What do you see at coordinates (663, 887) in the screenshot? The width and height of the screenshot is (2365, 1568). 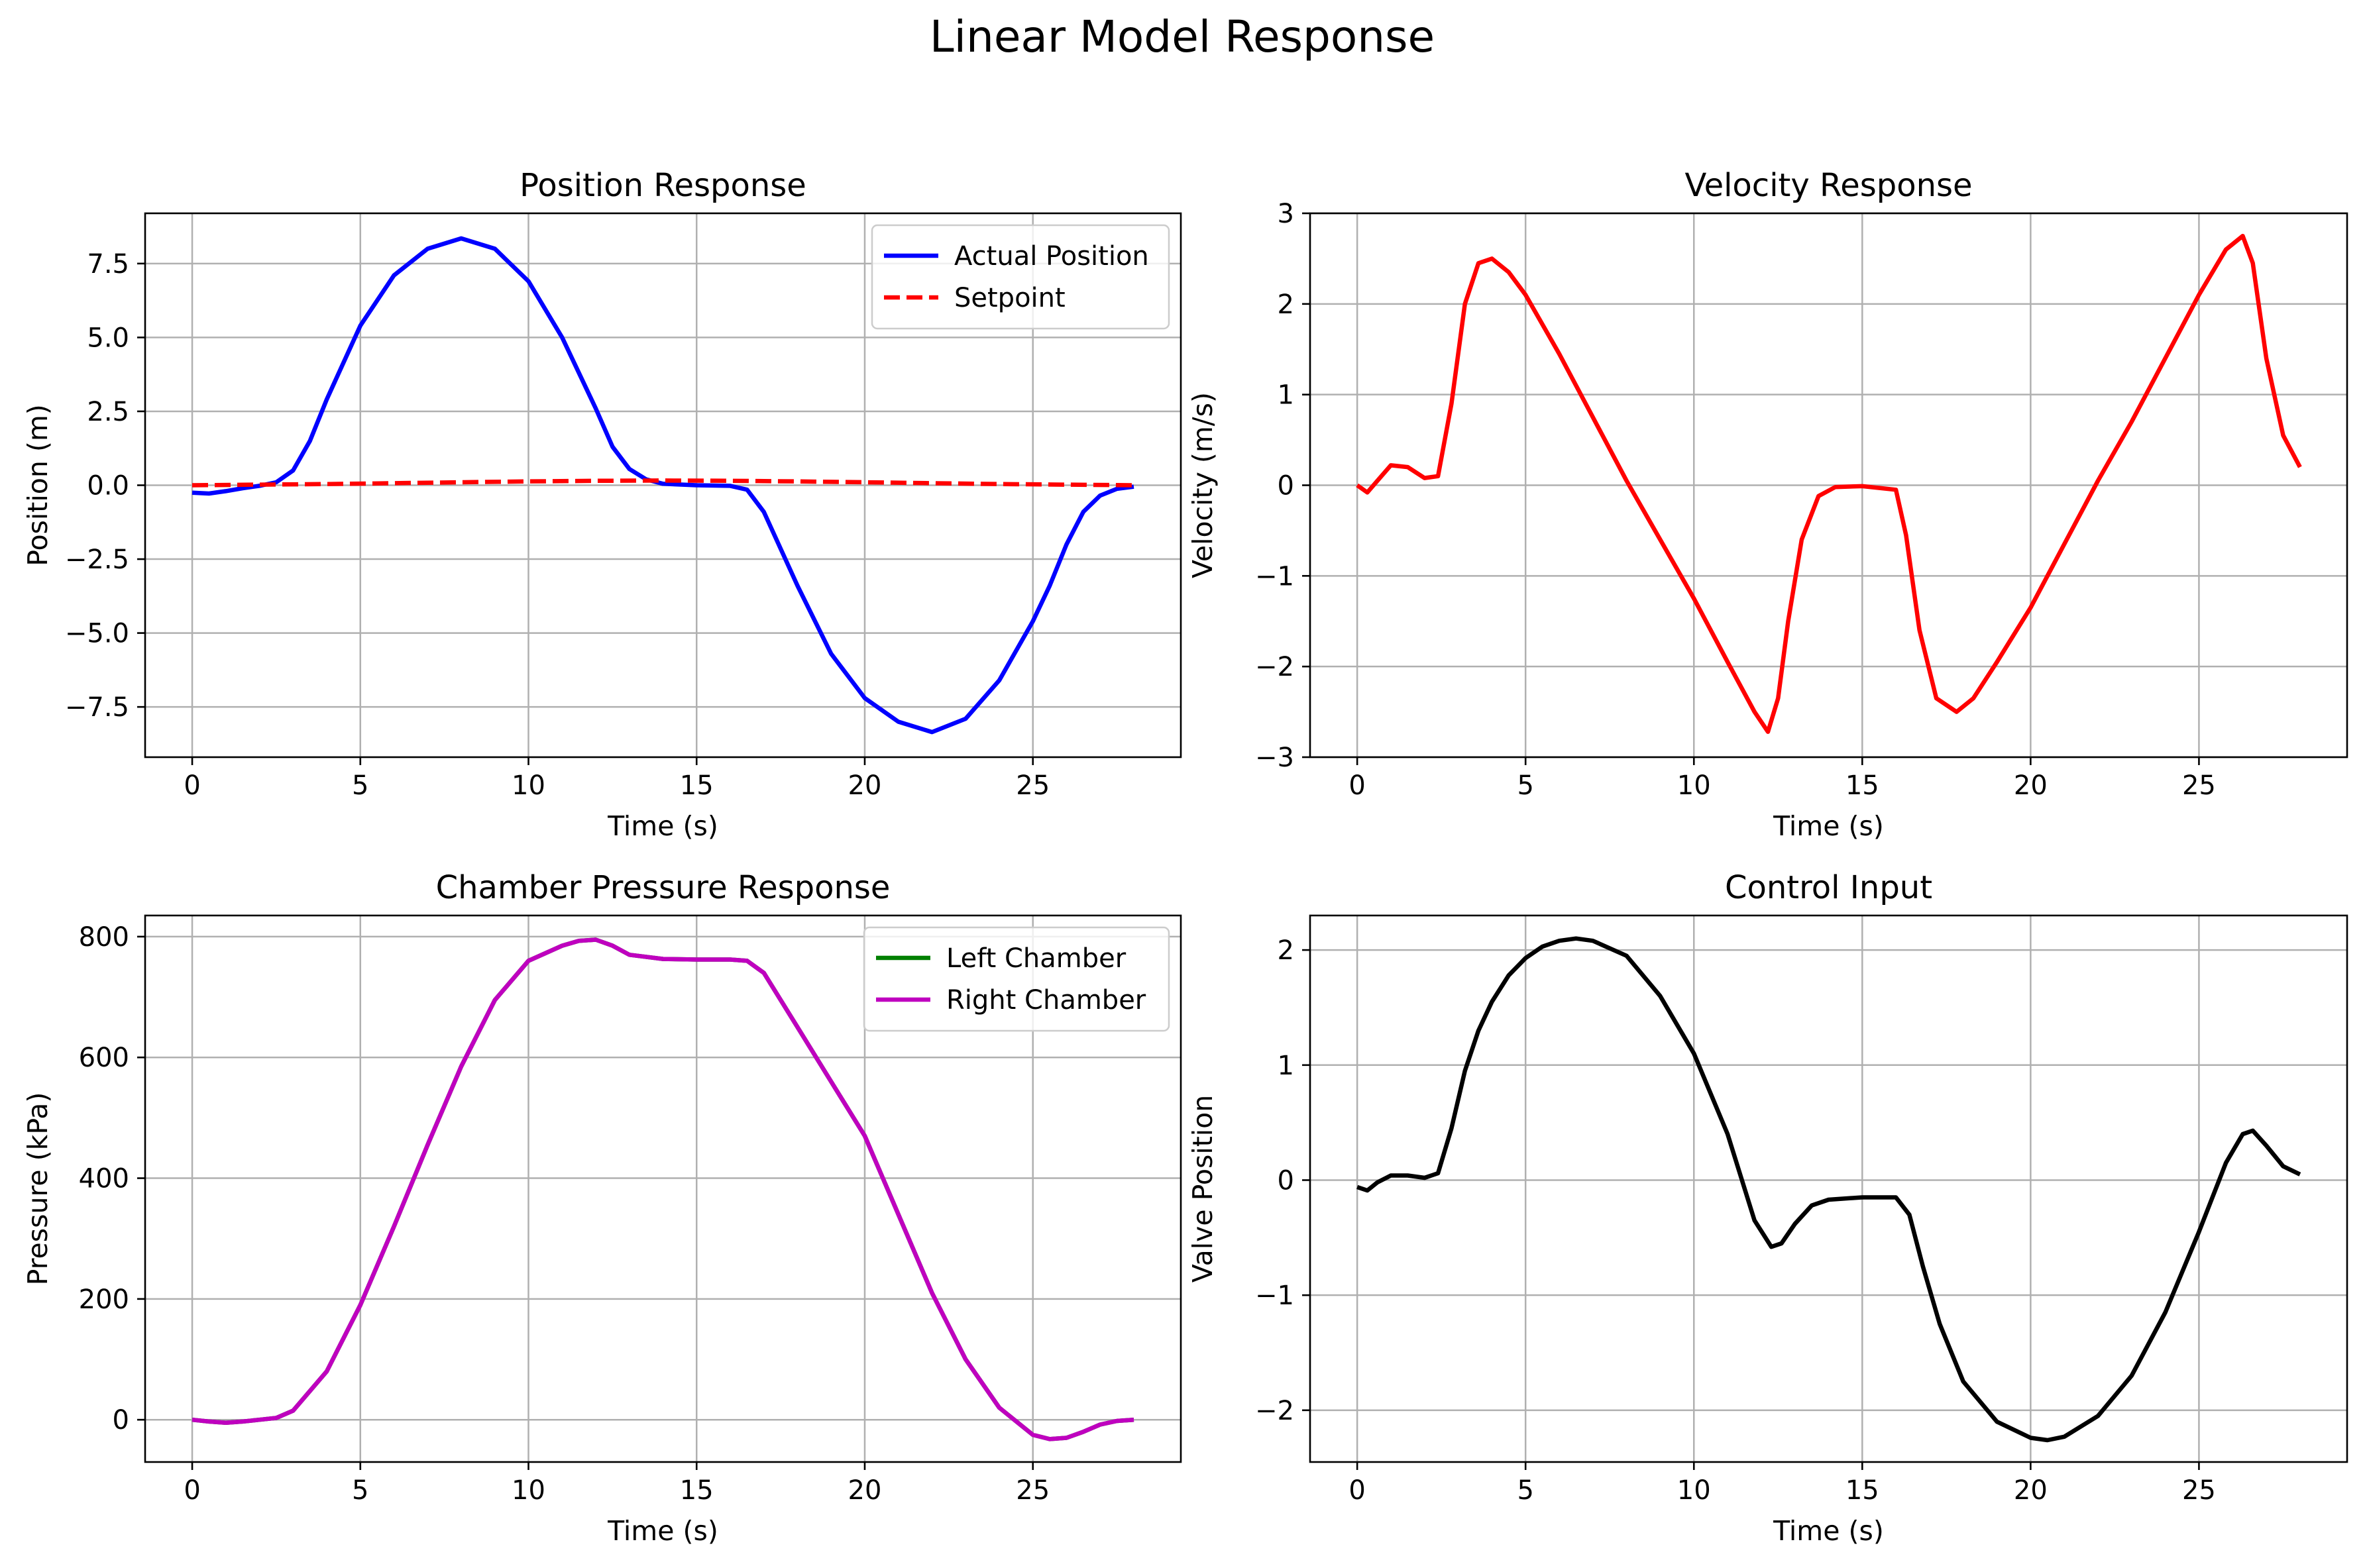 I see `subplot-title: Chamber Pressure Response` at bounding box center [663, 887].